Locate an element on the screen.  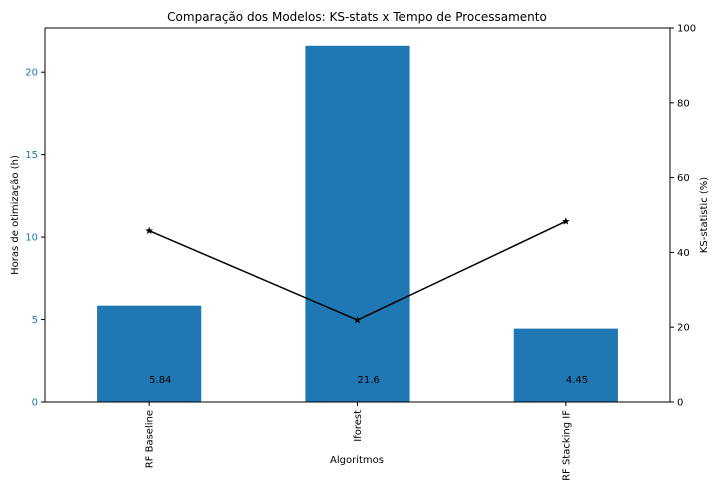
right-tick-label-4: 80 is located at coordinates (683, 103).